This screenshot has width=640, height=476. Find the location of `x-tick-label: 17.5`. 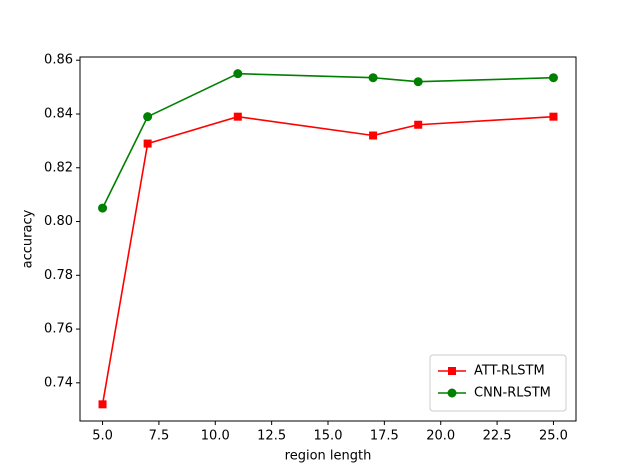

x-tick-label: 17.5 is located at coordinates (384, 436).